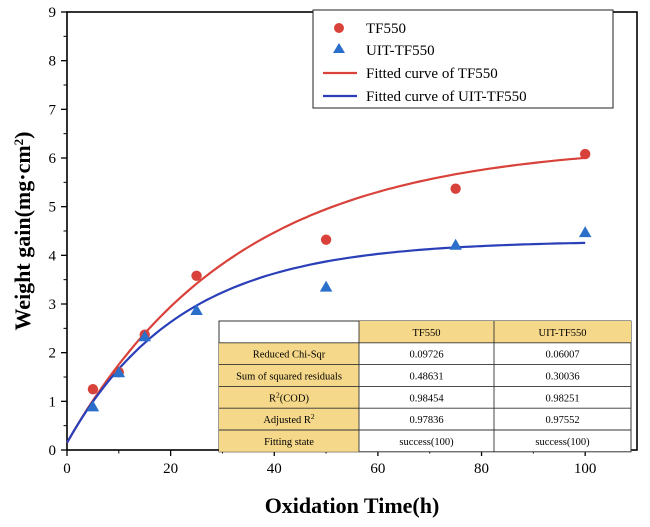 This screenshot has width=650, height=527. What do you see at coordinates (377, 469) in the screenshot?
I see `x-tick-label: 60` at bounding box center [377, 469].